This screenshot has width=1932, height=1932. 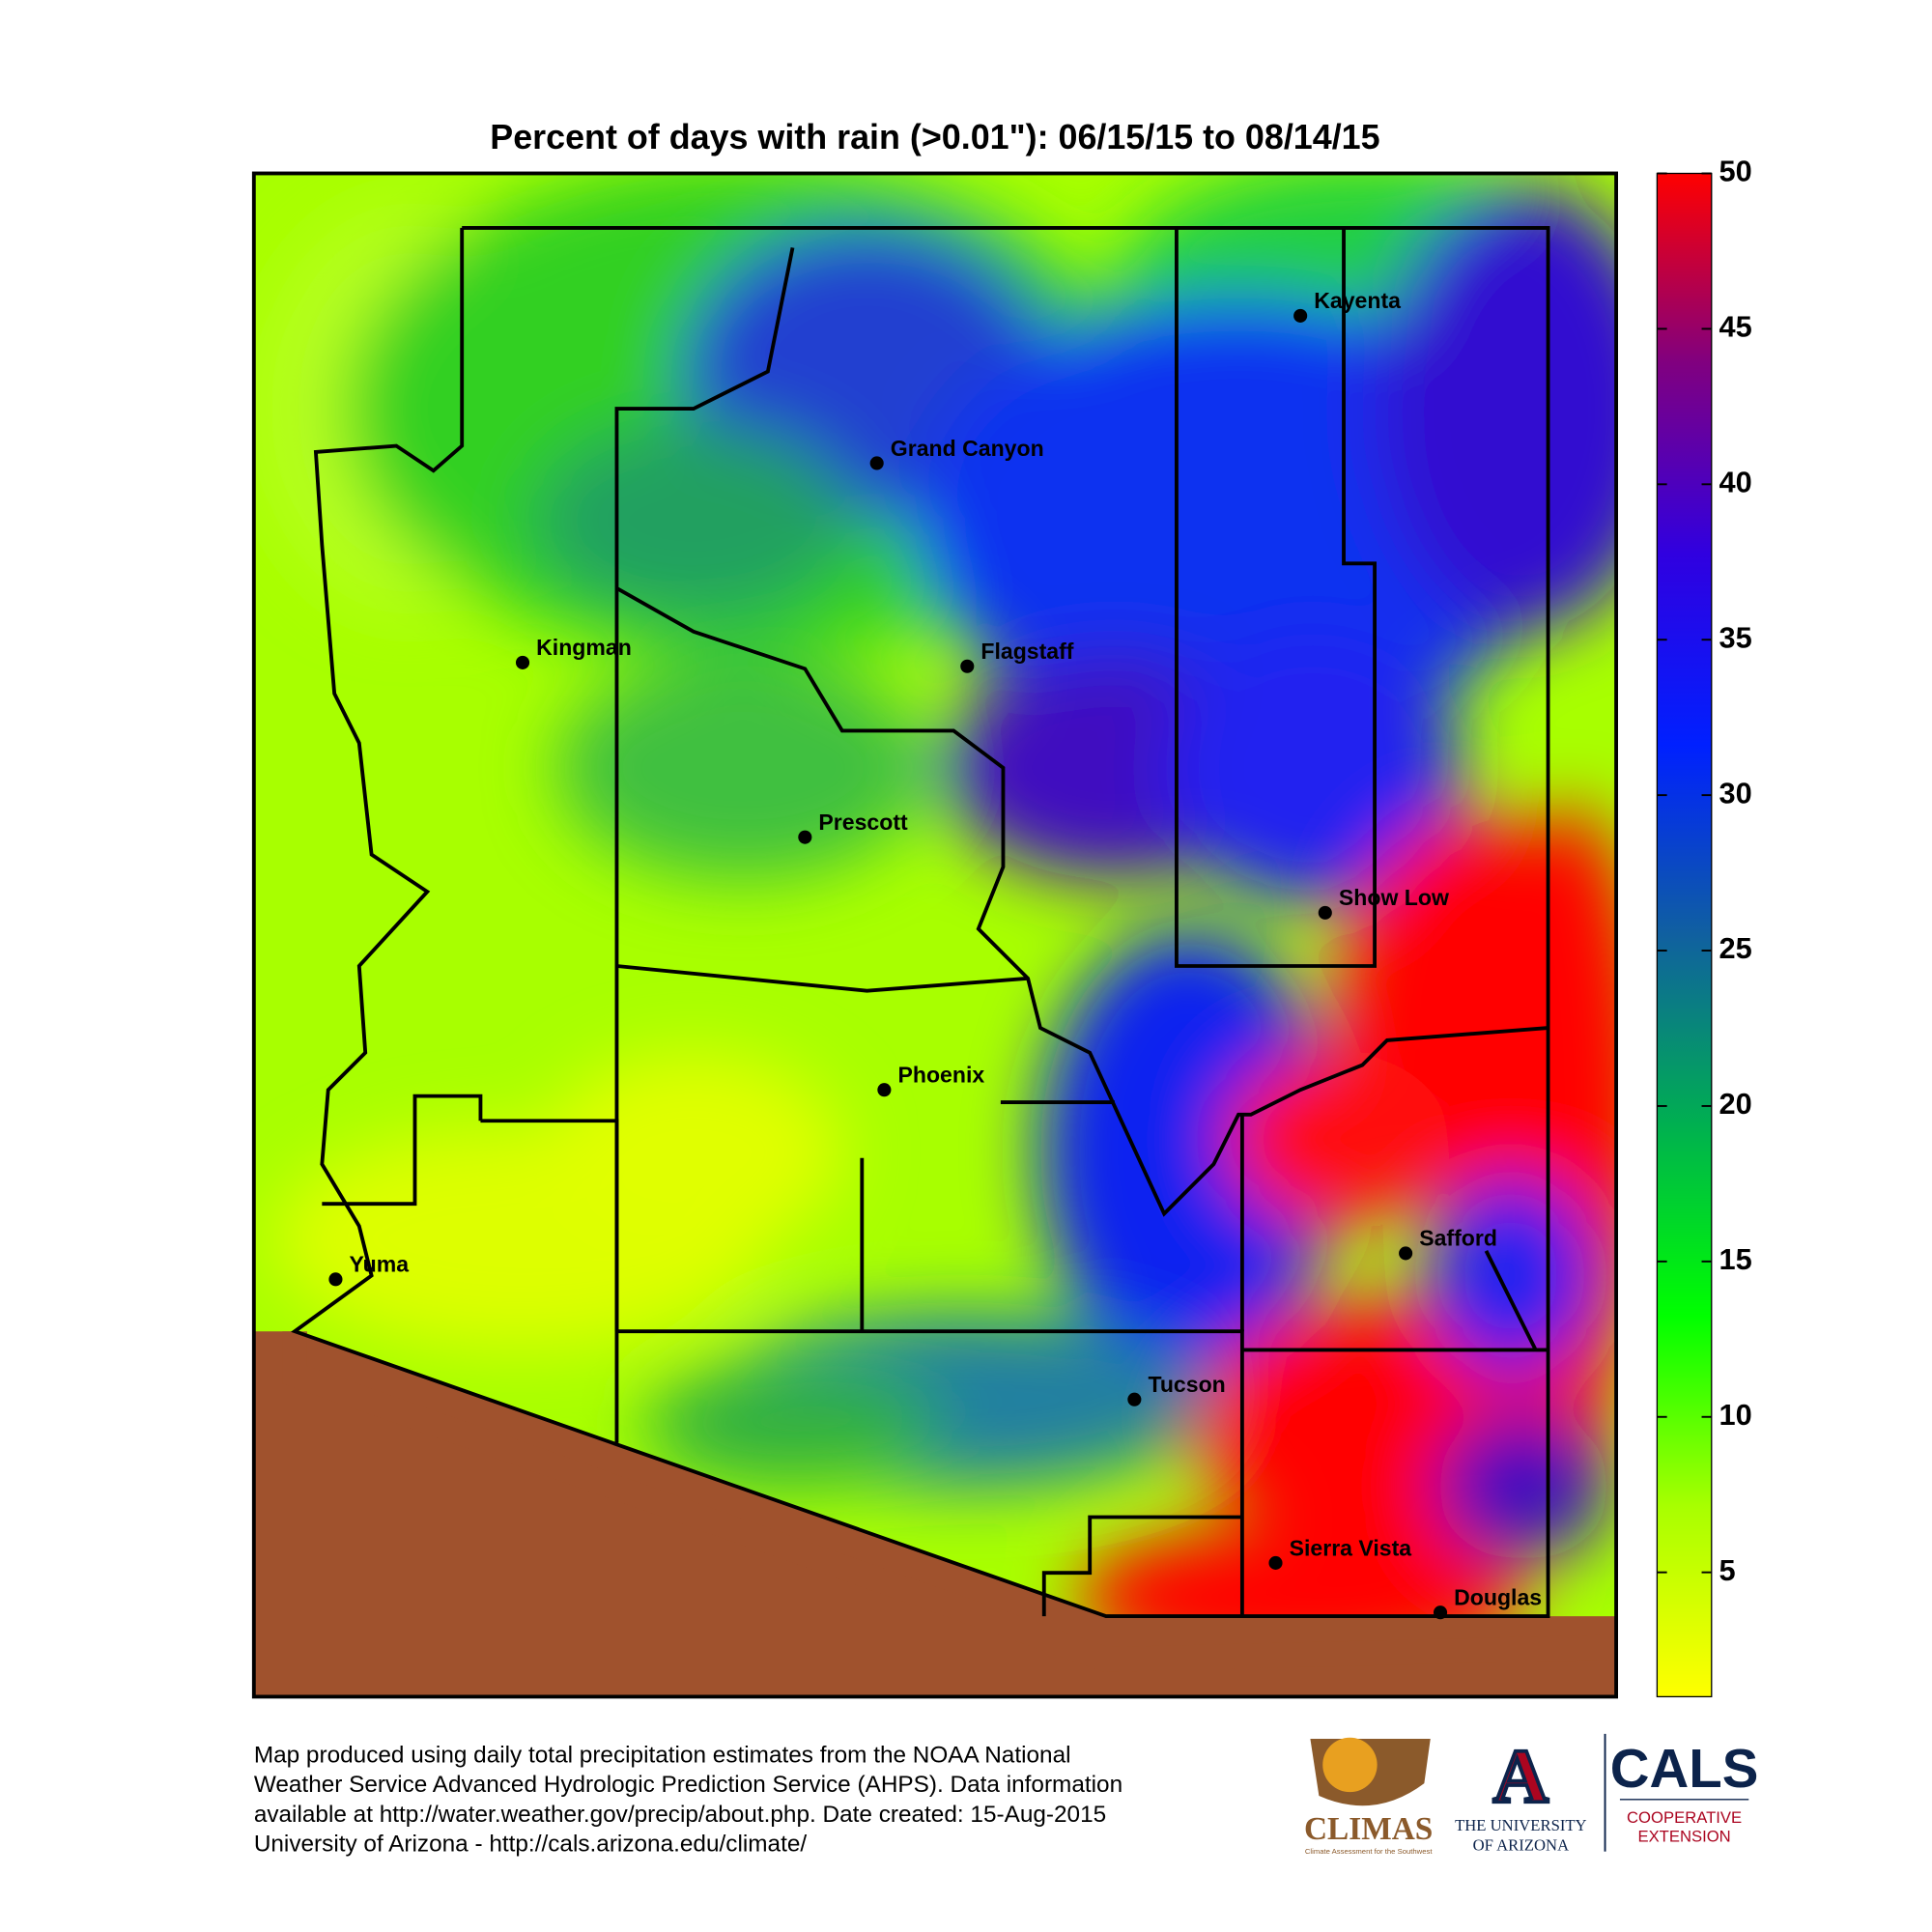 What do you see at coordinates (1735, 1104) in the screenshot?
I see `tick-label: 20` at bounding box center [1735, 1104].